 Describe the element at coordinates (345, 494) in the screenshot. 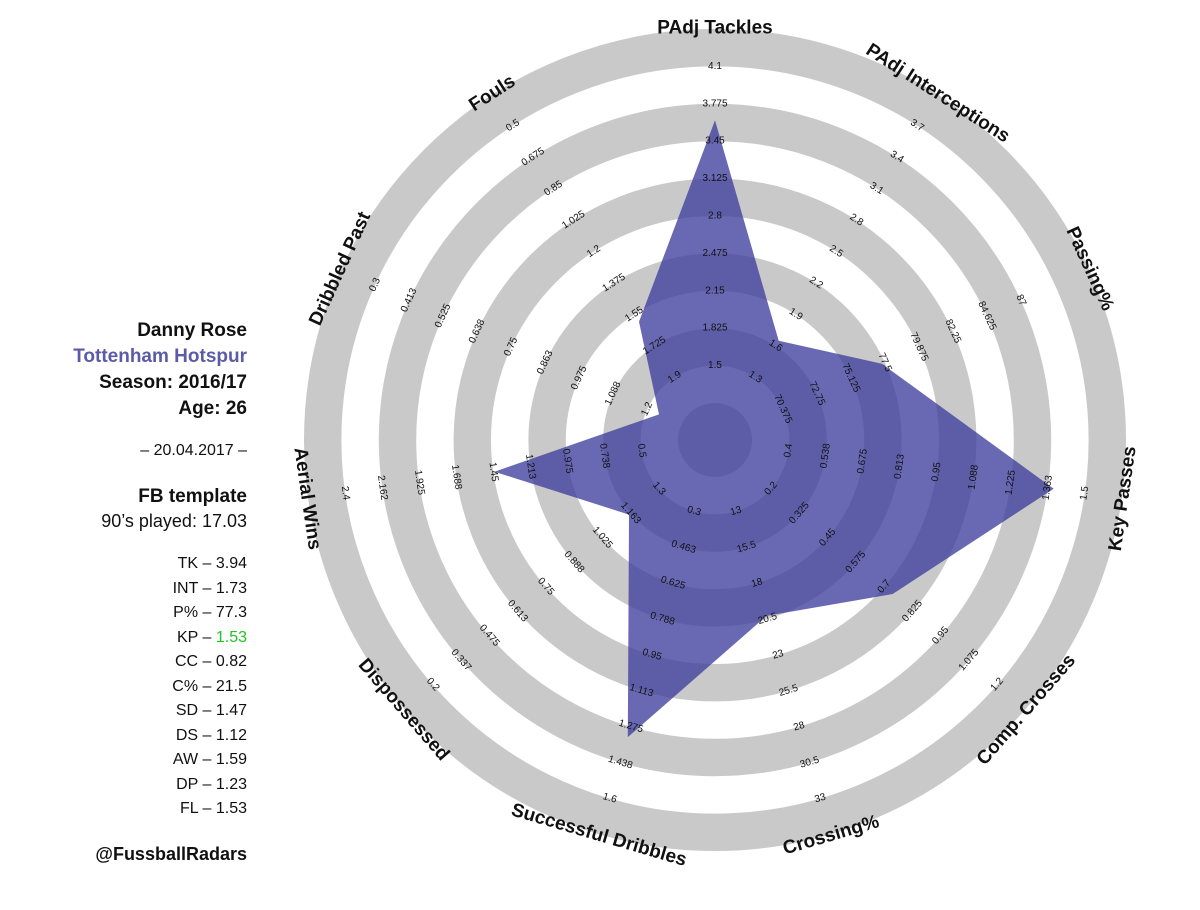

I see `tick-label: 2.4` at that location.